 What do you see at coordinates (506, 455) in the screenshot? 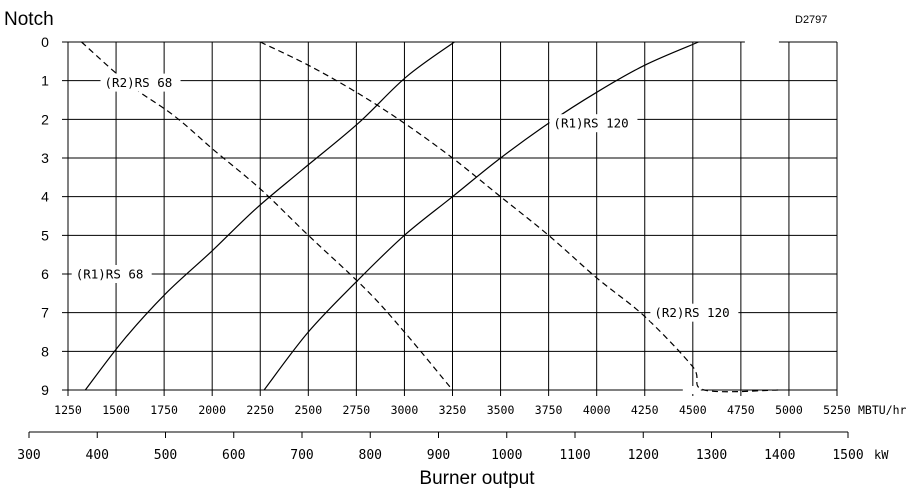
I see `kw-tick-label: 1000` at bounding box center [506, 455].